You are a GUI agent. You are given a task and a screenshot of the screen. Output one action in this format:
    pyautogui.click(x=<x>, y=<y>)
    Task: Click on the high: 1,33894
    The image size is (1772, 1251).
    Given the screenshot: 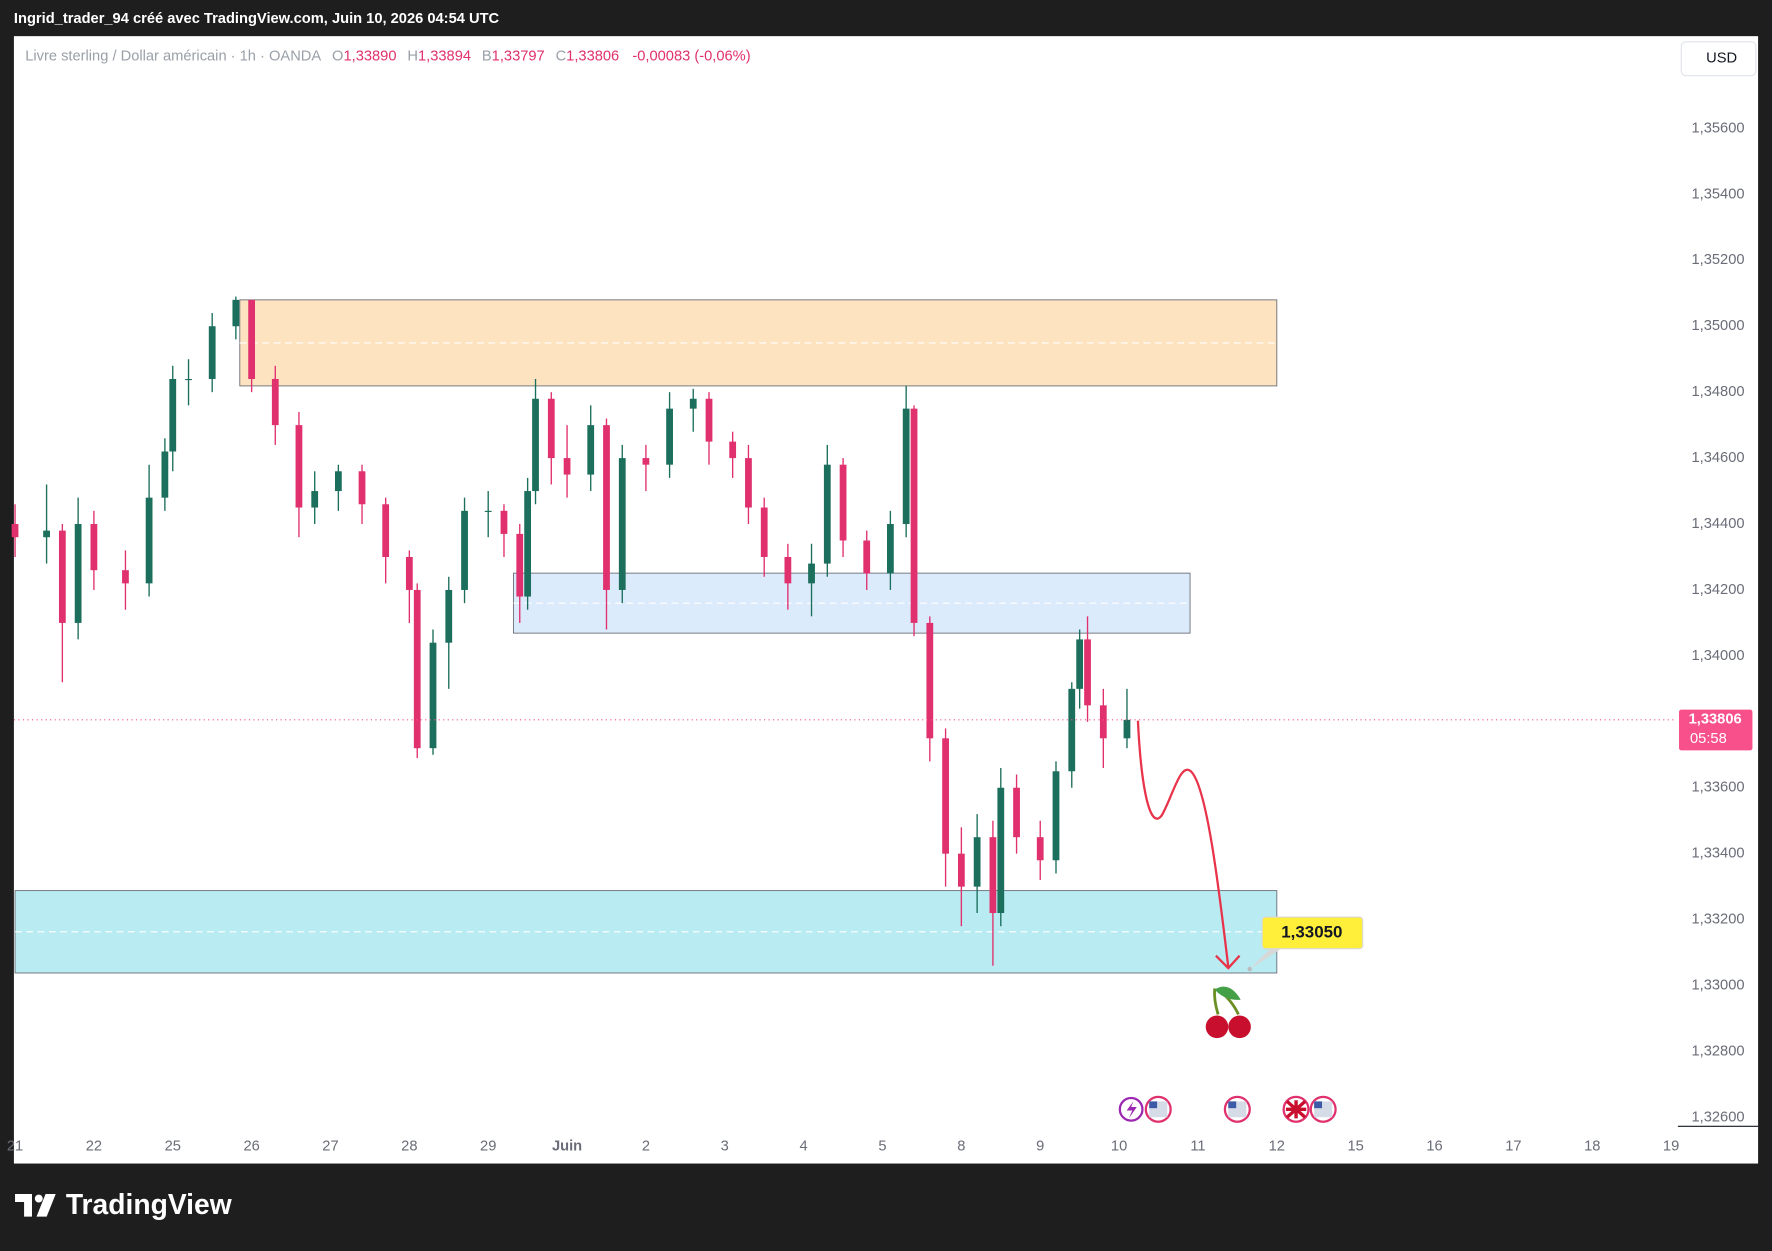 What is the action you would take?
    pyautogui.click(x=444, y=56)
    